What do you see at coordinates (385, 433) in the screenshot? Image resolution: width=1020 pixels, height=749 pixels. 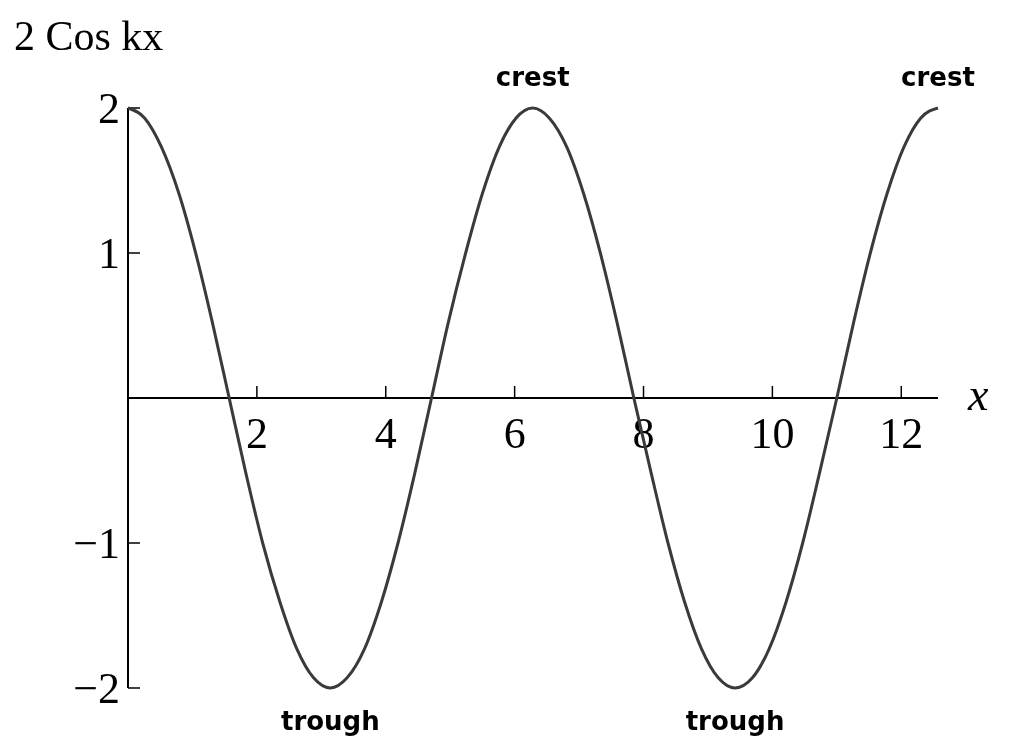 I see `x-tick-label: 4` at bounding box center [385, 433].